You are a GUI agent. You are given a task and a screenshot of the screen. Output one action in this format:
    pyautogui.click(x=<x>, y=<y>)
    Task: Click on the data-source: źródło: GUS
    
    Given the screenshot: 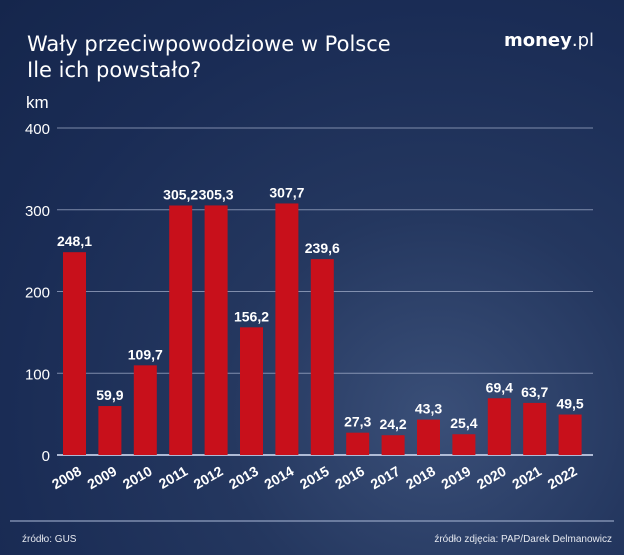 What is the action you would take?
    pyautogui.click(x=49, y=539)
    